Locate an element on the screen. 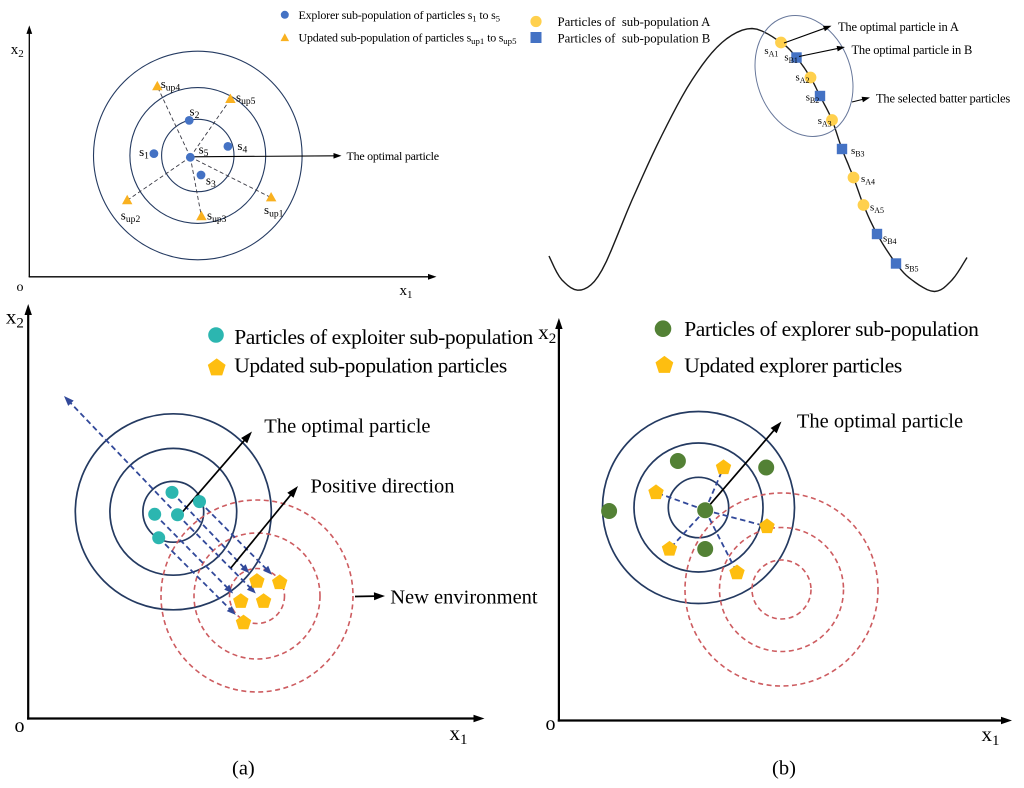 Image resolution: width=1024 pixels, height=788 pixels. svg-text: (a) is located at coordinates (243, 769).